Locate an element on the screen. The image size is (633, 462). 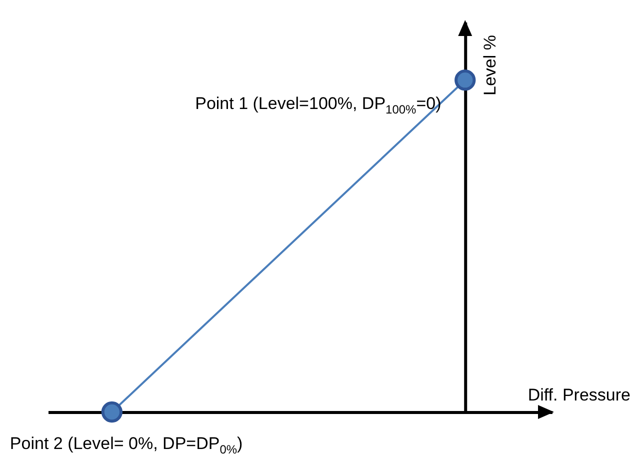
y-axis-title: Level % is located at coordinates (490, 65).